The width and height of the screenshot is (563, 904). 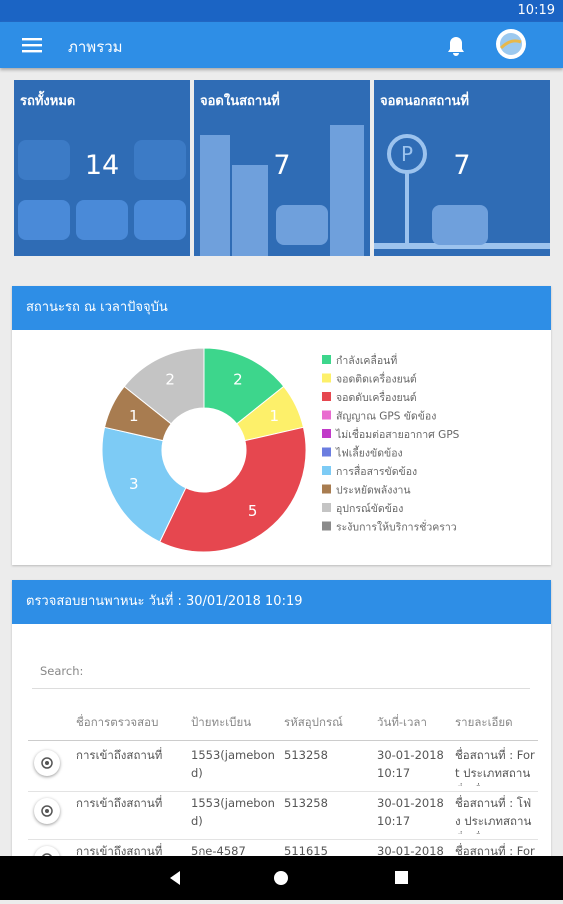 I want to click on legend-label: การสื่อสารขัดข้อง, so click(x=376, y=471).